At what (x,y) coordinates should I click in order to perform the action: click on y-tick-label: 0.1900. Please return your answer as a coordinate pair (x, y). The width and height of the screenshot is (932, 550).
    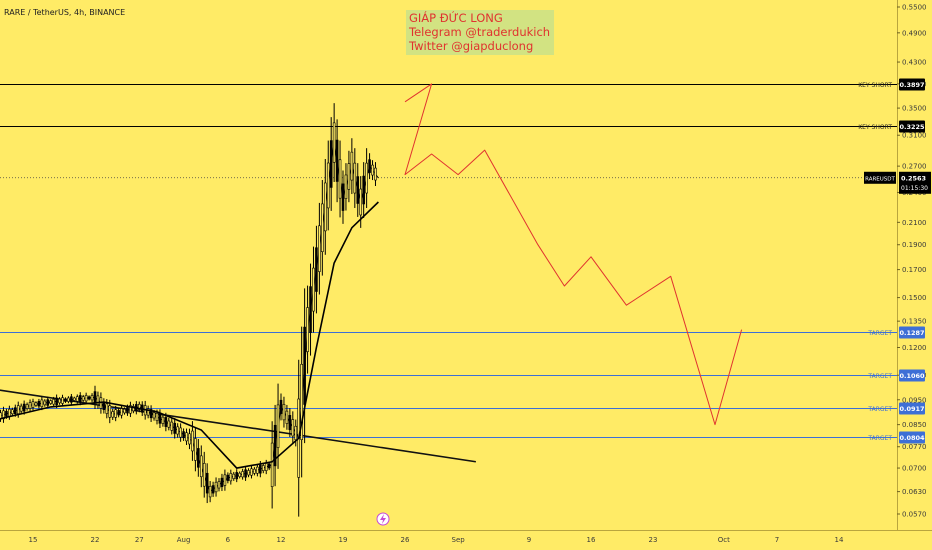
    Looking at the image, I should click on (914, 245).